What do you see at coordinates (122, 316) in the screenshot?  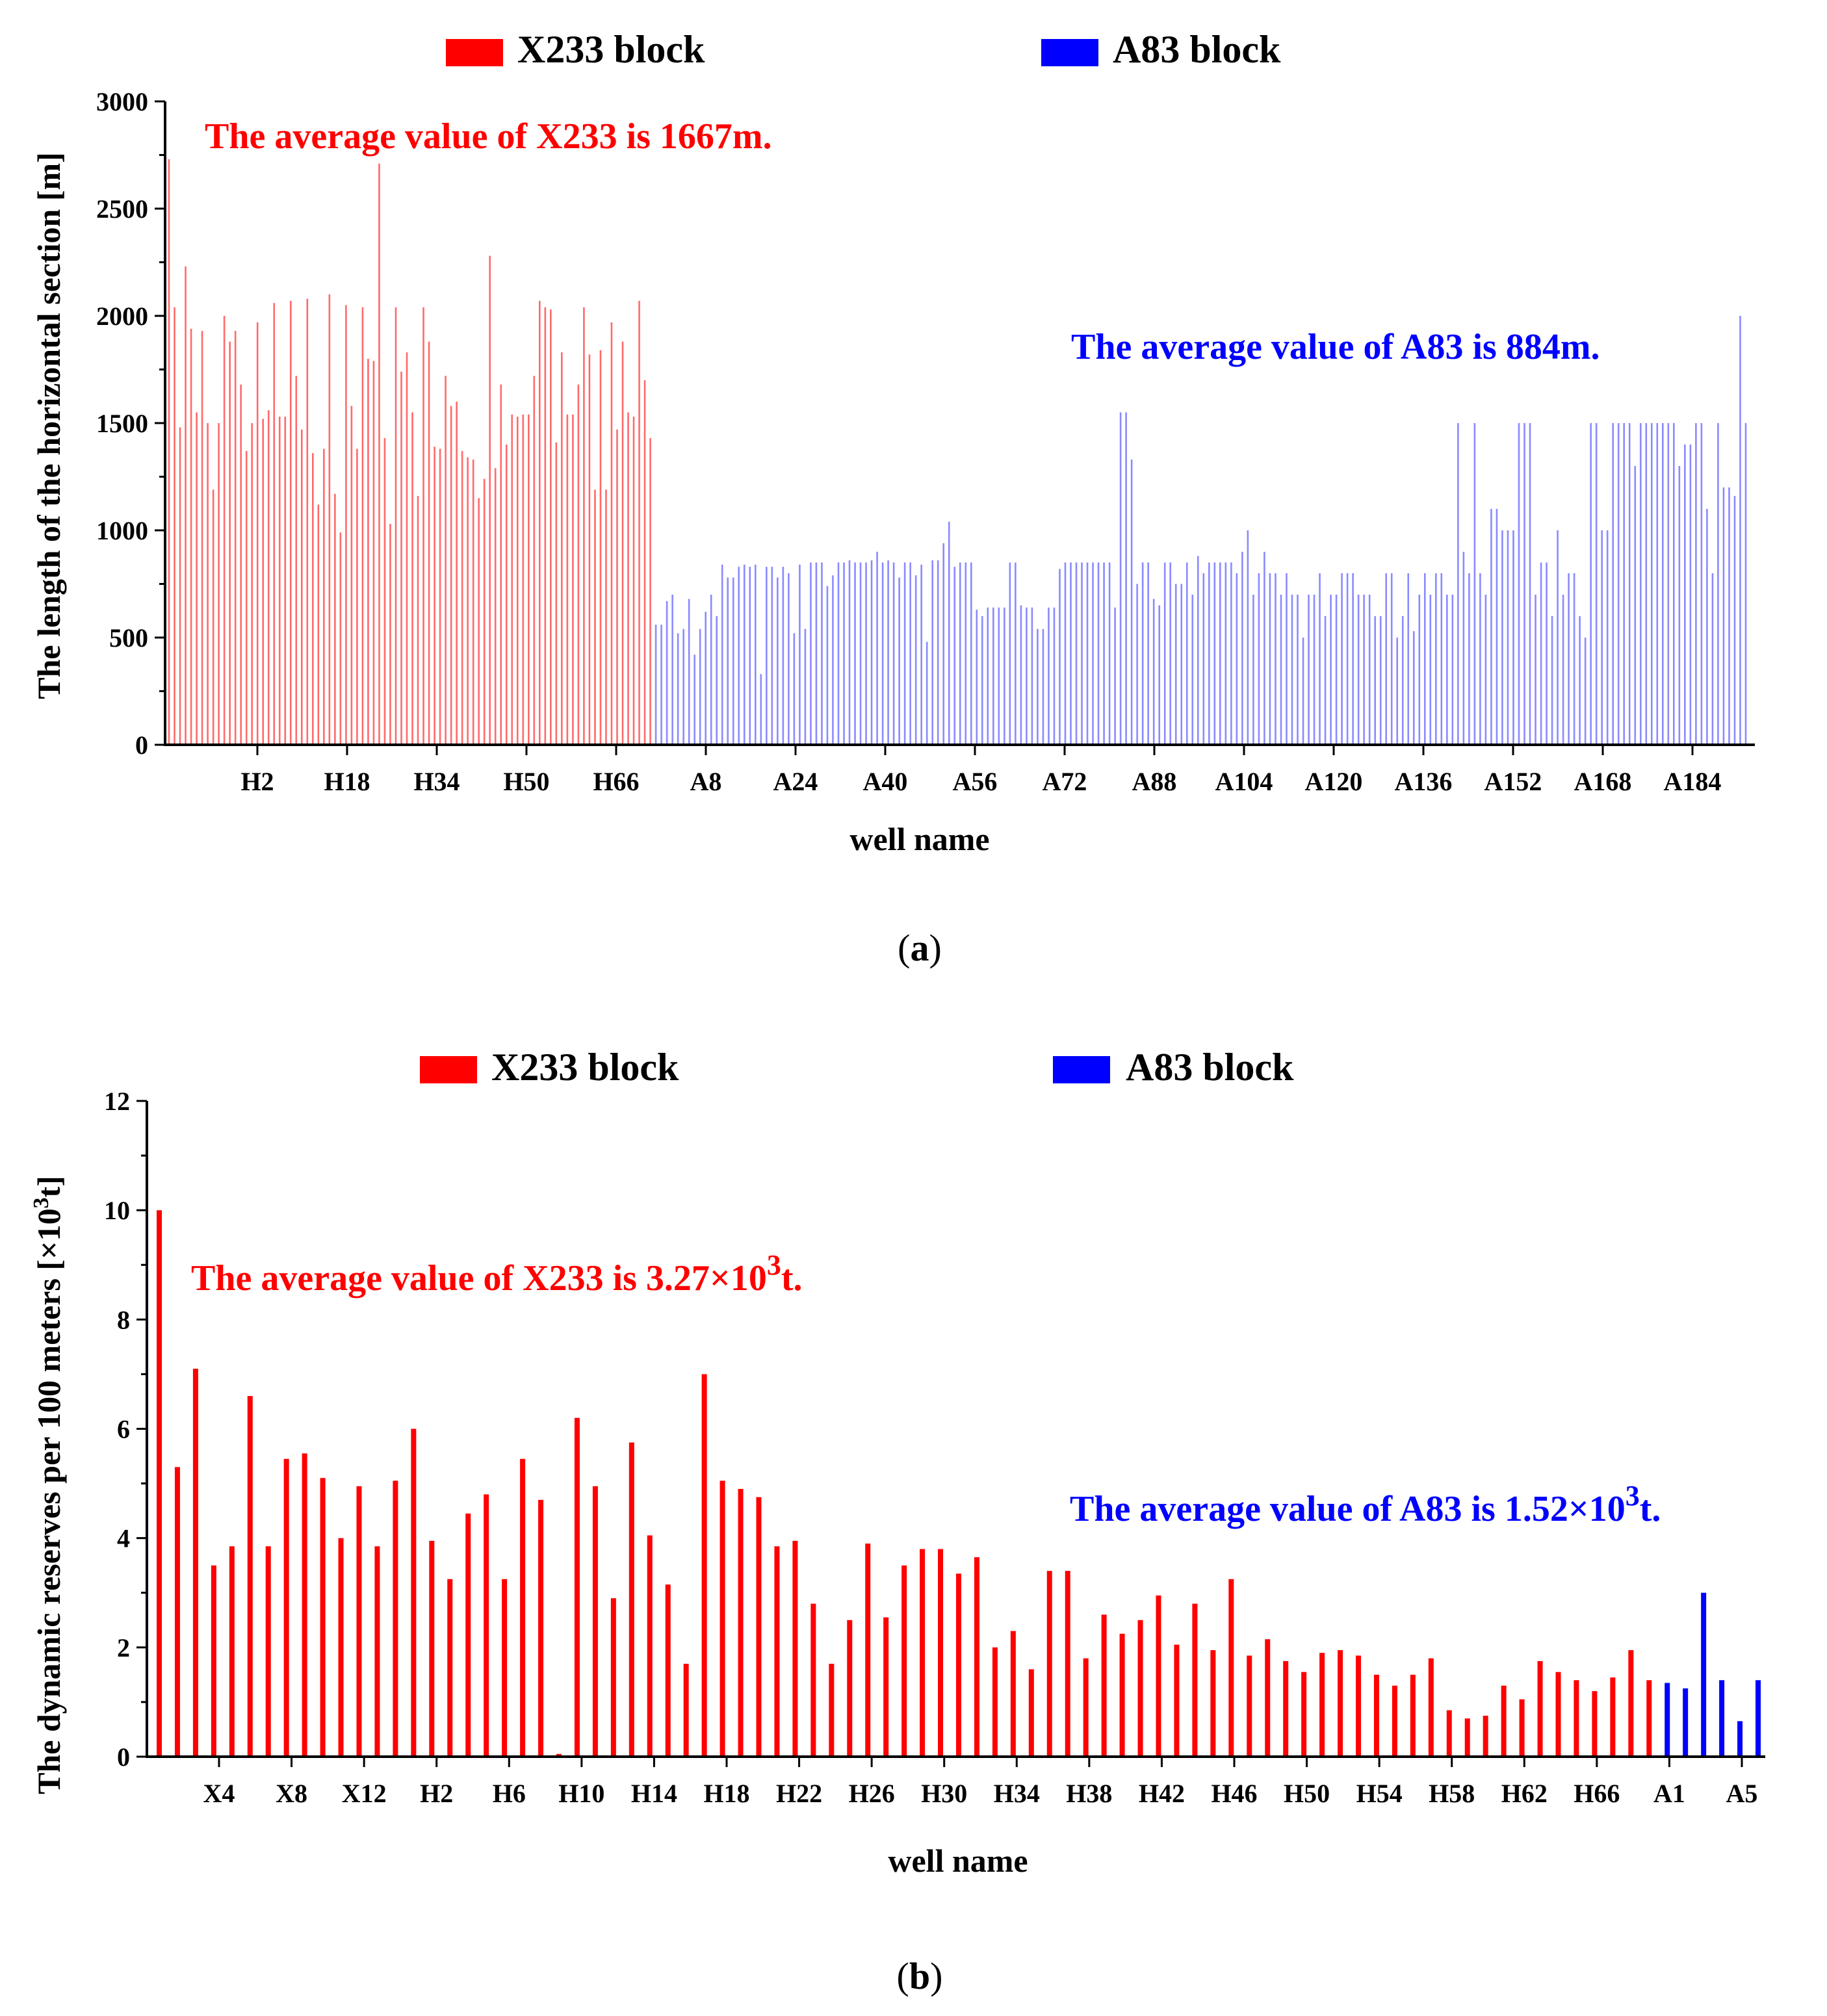 I see `y-tick-label-a-4: 2000` at bounding box center [122, 316].